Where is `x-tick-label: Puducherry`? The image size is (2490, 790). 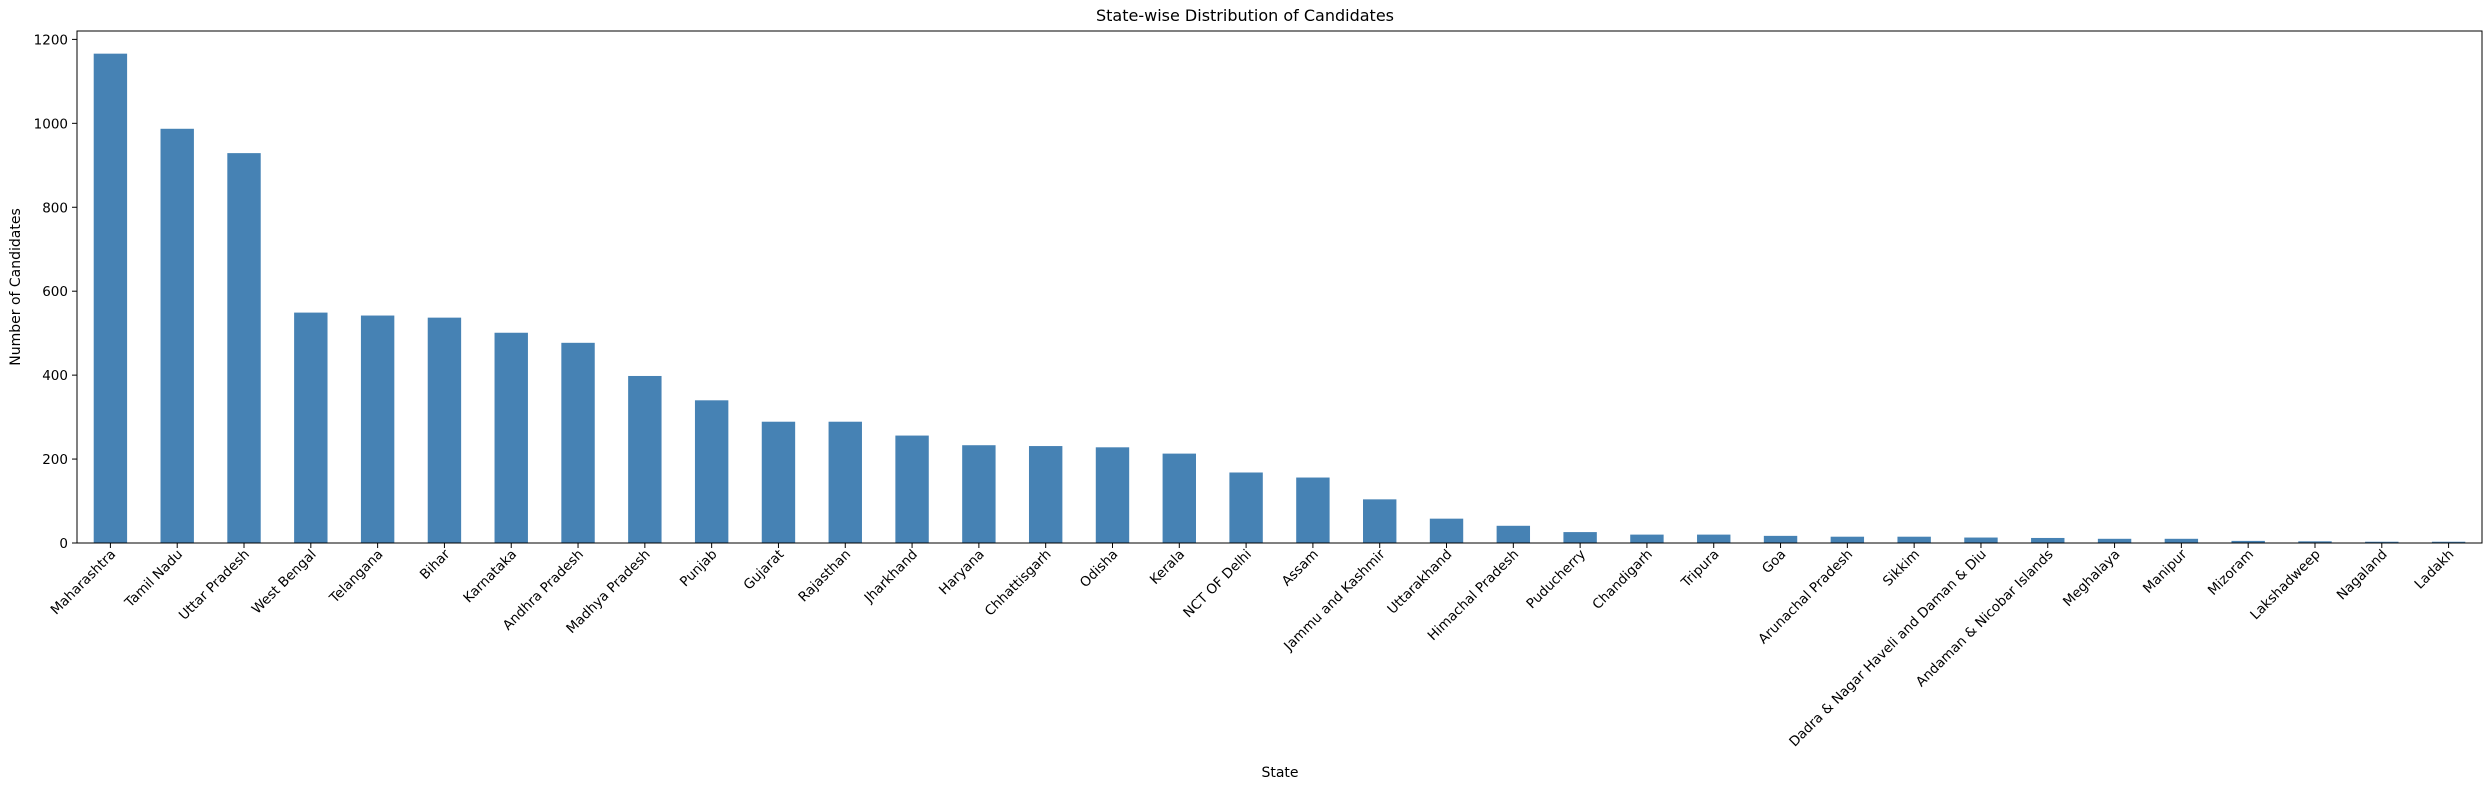
x-tick-label: Puducherry is located at coordinates (1556, 580).